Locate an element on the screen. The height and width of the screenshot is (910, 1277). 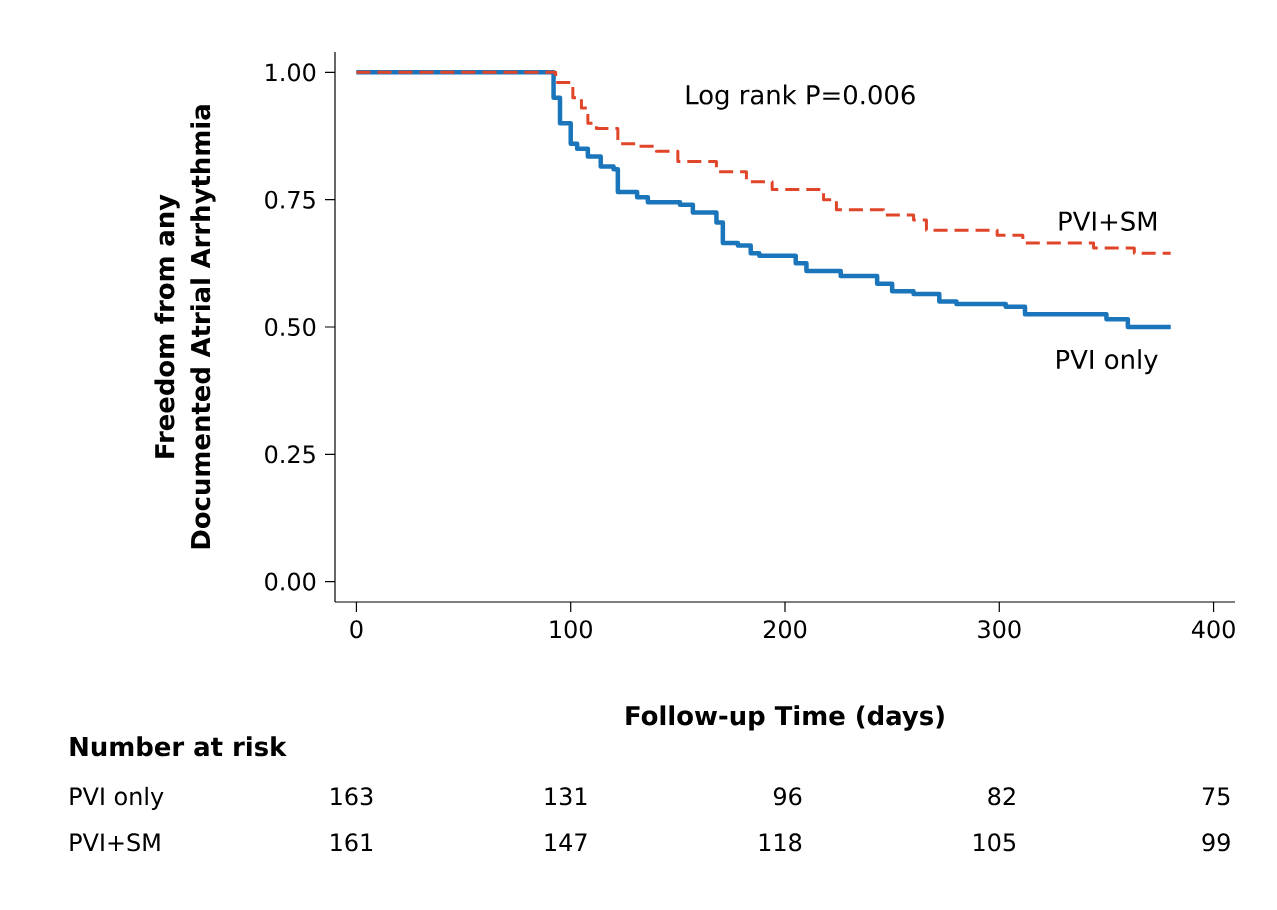
text: PVI+SM is located at coordinates (115, 842).